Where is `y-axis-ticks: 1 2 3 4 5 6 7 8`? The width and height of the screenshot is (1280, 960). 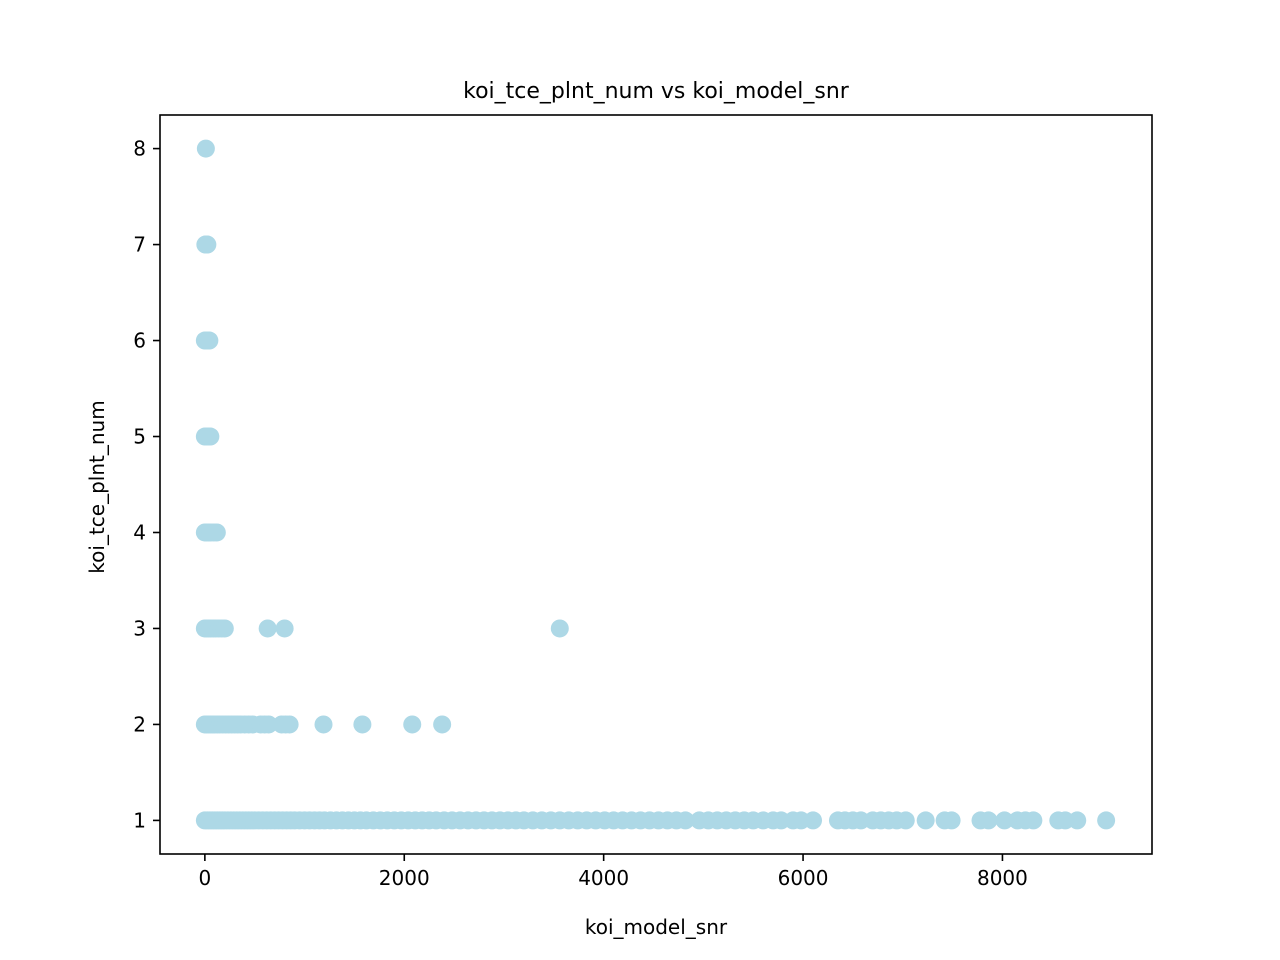 y-axis-ticks: 1 2 3 4 5 6 7 8 is located at coordinates (146, 484).